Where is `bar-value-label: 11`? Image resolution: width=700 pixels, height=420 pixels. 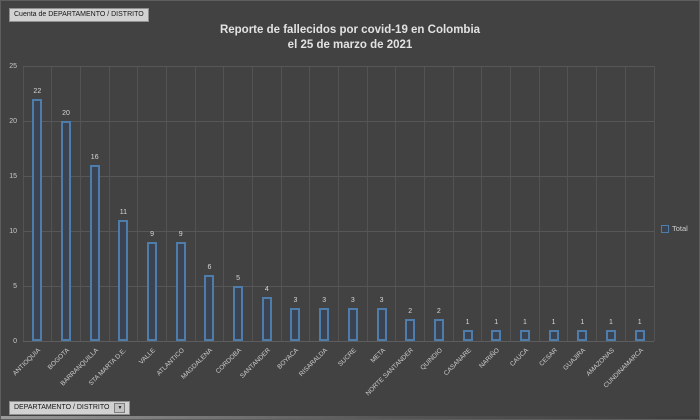 bar-value-label: 11 is located at coordinates (123, 212).